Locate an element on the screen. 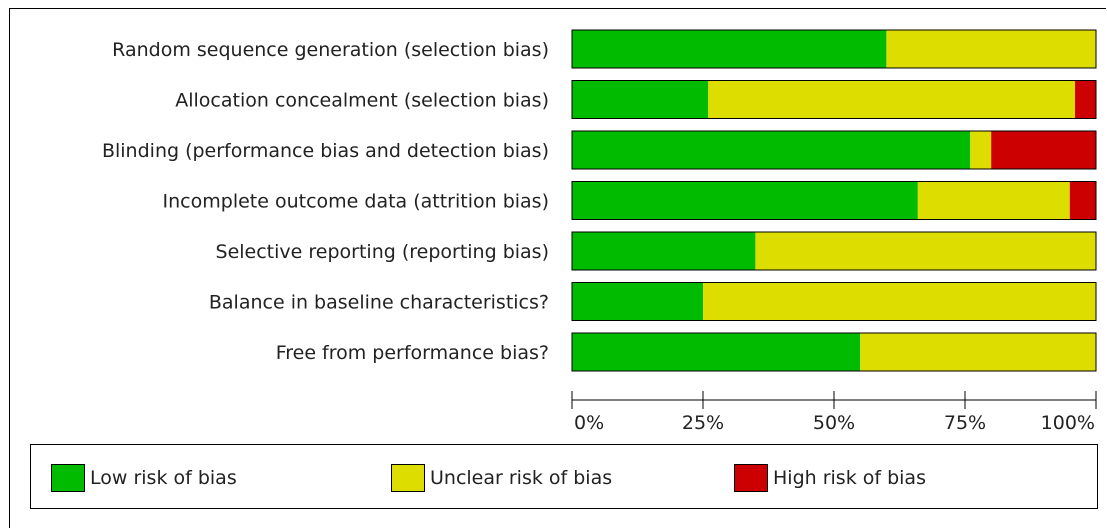 This screenshot has width=1107, height=528. legend-swatch-low is located at coordinates (68, 478).